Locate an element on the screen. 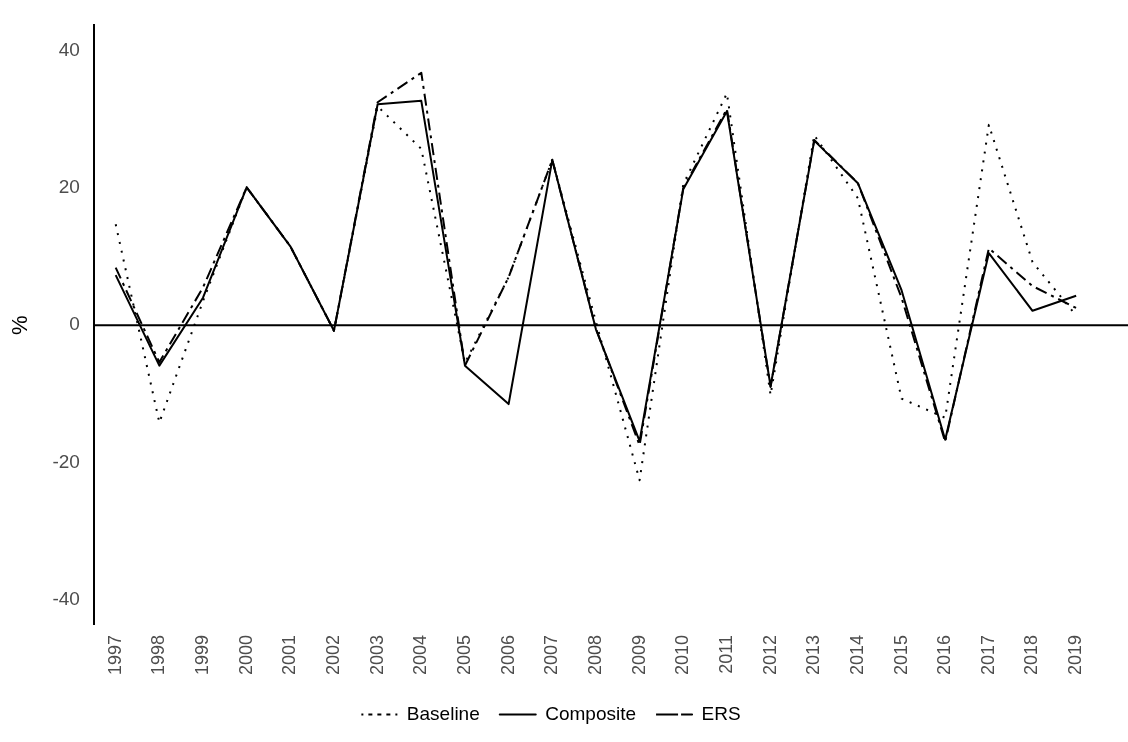 This screenshot has width=1128, height=742. legend-label: Baseline is located at coordinates (443, 713).